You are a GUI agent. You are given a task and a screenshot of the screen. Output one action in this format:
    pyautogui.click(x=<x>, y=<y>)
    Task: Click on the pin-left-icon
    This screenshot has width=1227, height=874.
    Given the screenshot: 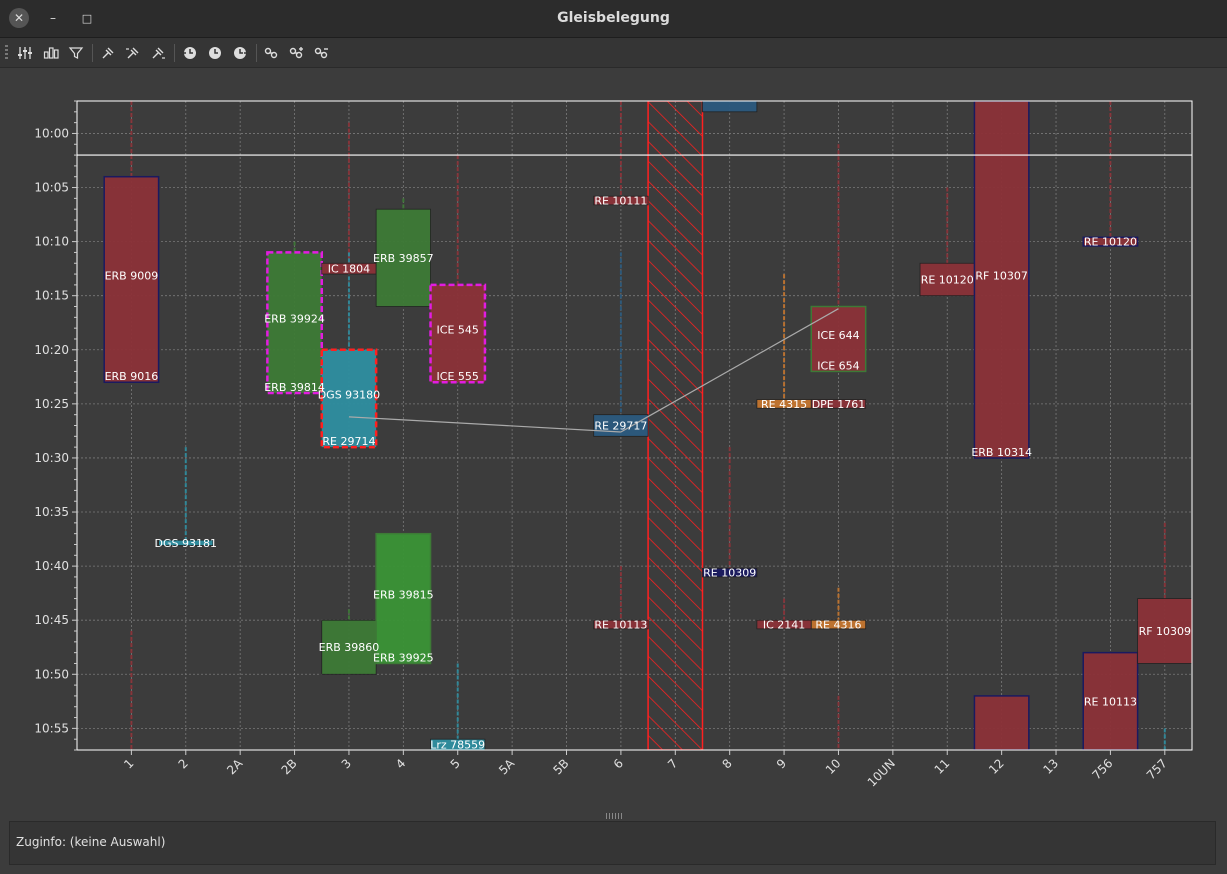 What is the action you would take?
    pyautogui.click(x=133, y=53)
    